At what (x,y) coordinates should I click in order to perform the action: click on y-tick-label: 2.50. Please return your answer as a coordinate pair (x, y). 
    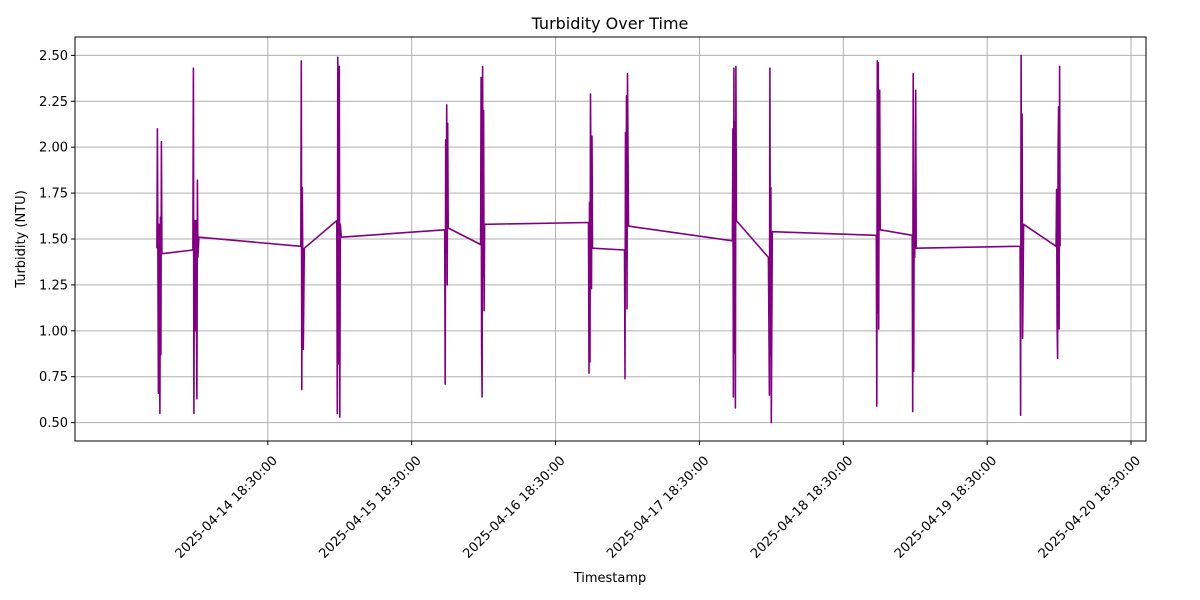
    Looking at the image, I should click on (53, 56).